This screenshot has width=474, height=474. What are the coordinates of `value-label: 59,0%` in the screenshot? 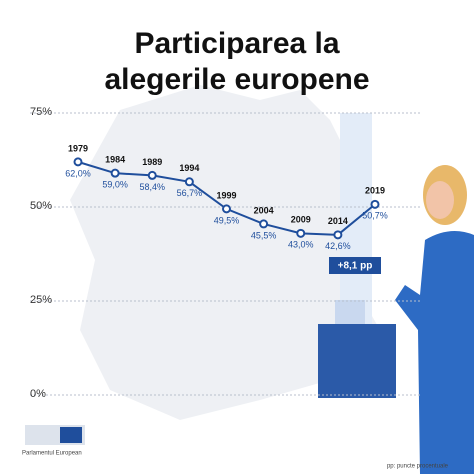 It's located at (115, 185).